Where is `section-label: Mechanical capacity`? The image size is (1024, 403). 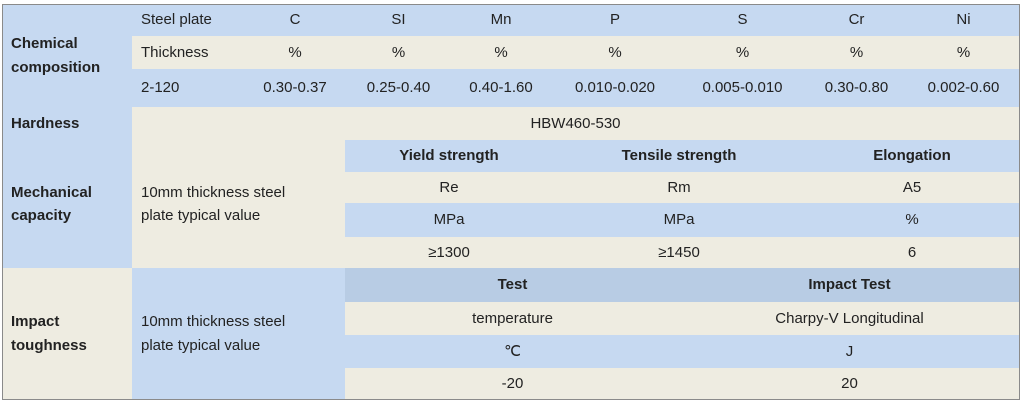
section-label: Mechanical capacity is located at coordinates (67, 204).